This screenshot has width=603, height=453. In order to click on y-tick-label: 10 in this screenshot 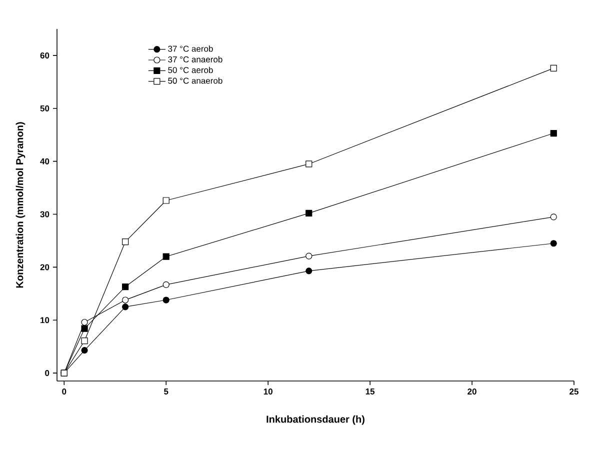, I will do `click(45, 320)`.